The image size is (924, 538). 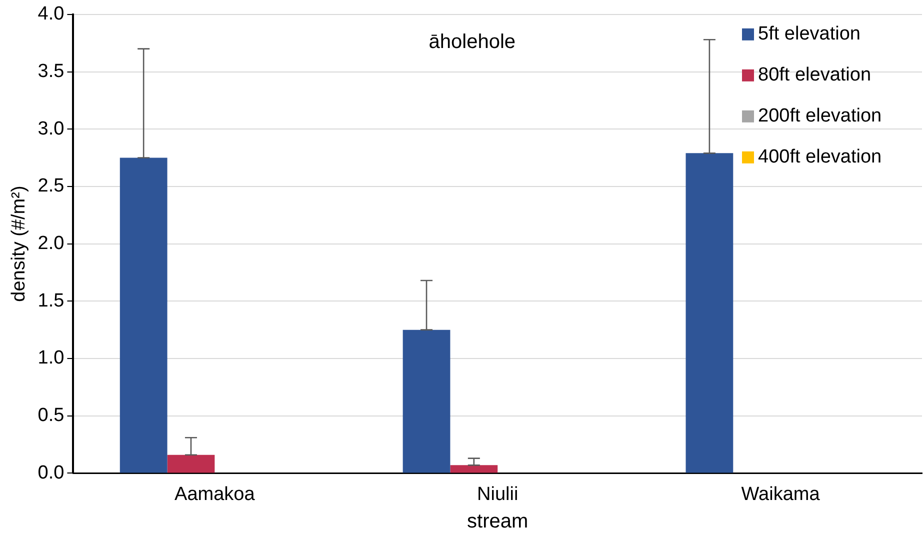 I want to click on y-tick-label: 0.0, so click(x=51, y=473).